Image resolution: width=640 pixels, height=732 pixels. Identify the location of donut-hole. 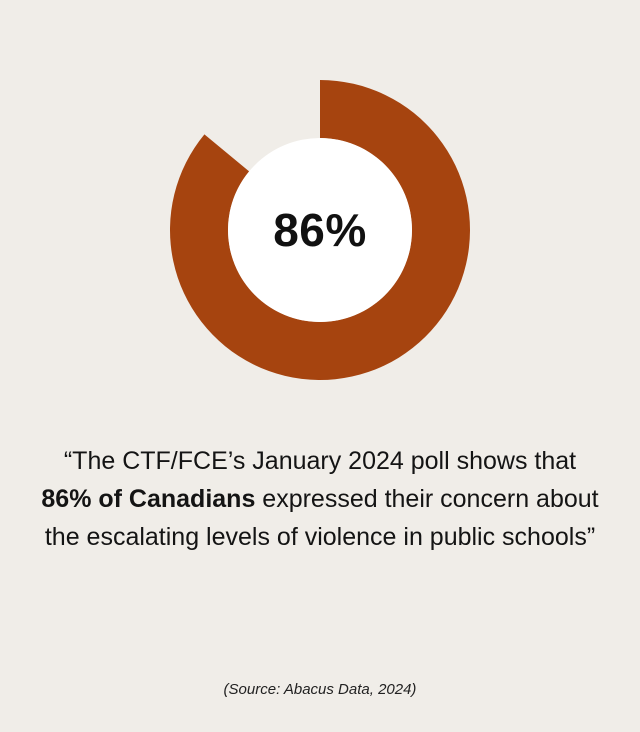
(320, 230).